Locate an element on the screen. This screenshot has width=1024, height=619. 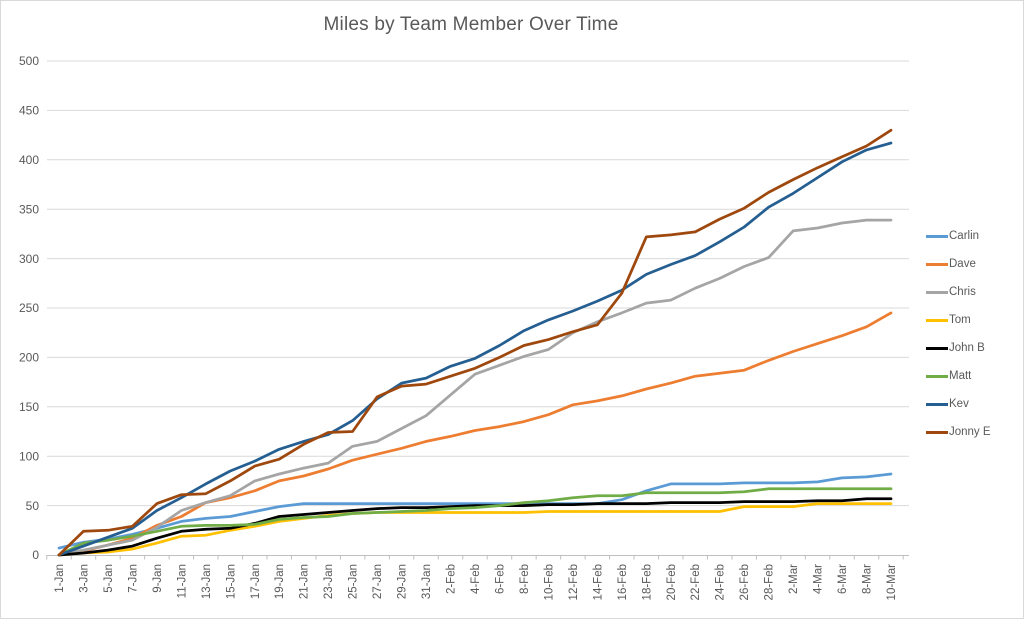
x-axis-tick-label: 2-Mar is located at coordinates (794, 579).